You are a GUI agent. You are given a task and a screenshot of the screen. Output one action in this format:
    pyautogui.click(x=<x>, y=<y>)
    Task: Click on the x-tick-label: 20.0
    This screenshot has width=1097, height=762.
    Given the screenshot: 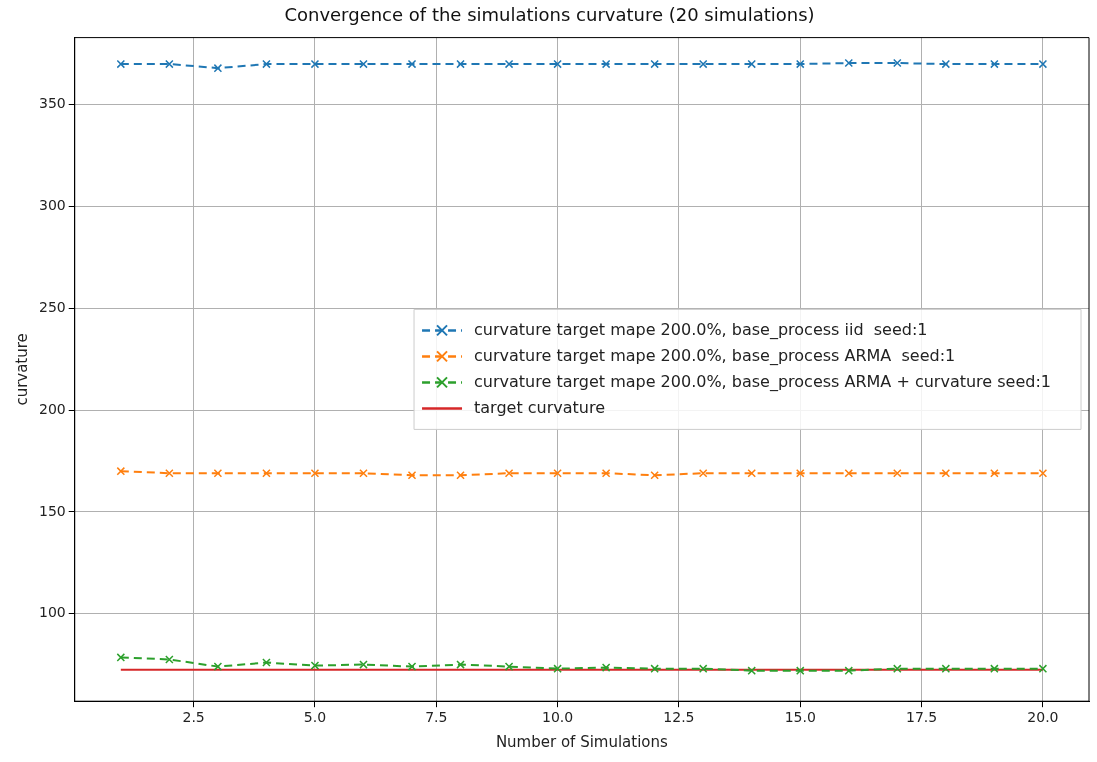 What is the action you would take?
    pyautogui.click(x=1043, y=717)
    